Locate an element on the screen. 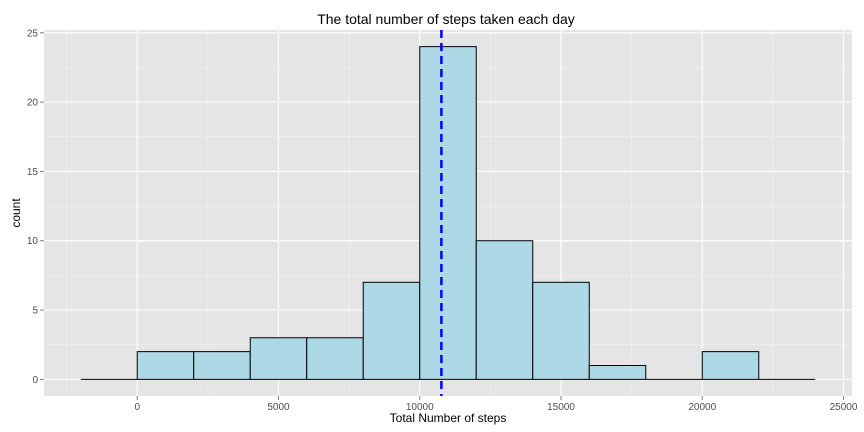  x-tick-label: 10000 is located at coordinates (420, 407).